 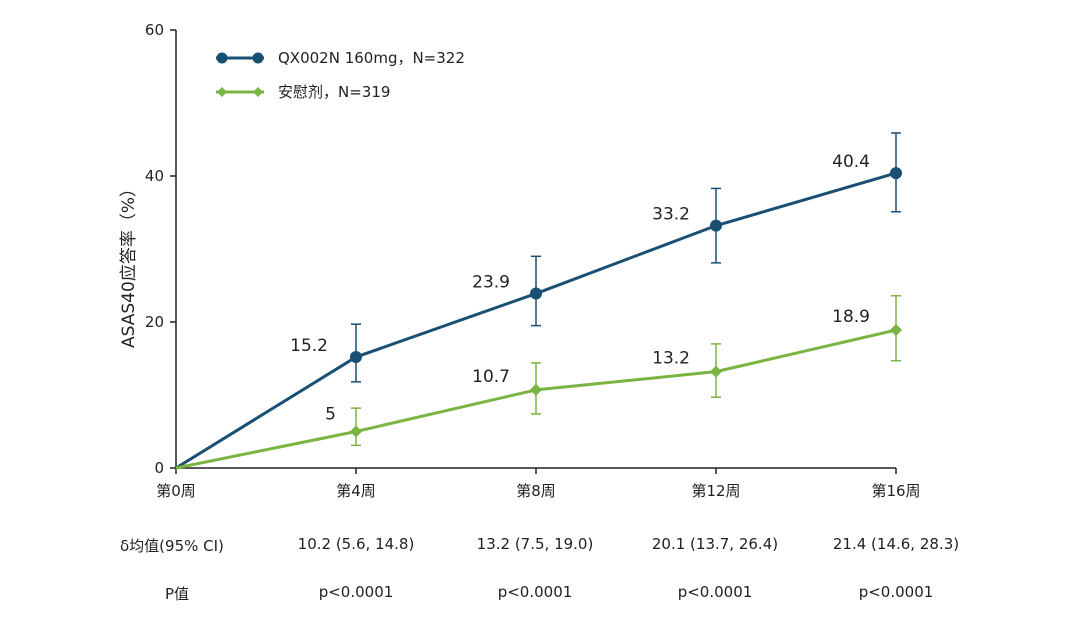 What do you see at coordinates (896, 592) in the screenshot?
I see `p-cell-week16: p<0.0001` at bounding box center [896, 592].